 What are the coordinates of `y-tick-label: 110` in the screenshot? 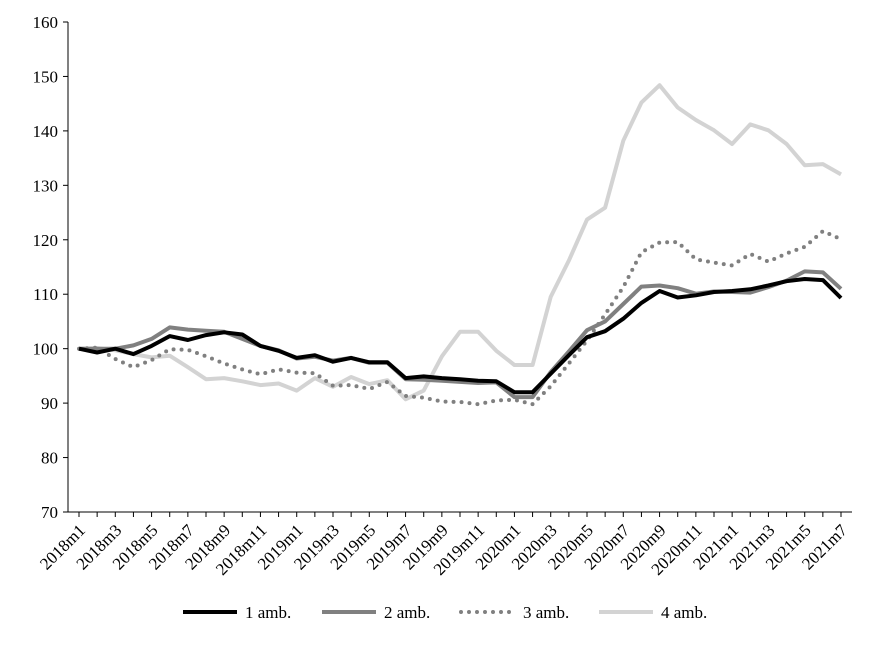 It's located at (45, 294).